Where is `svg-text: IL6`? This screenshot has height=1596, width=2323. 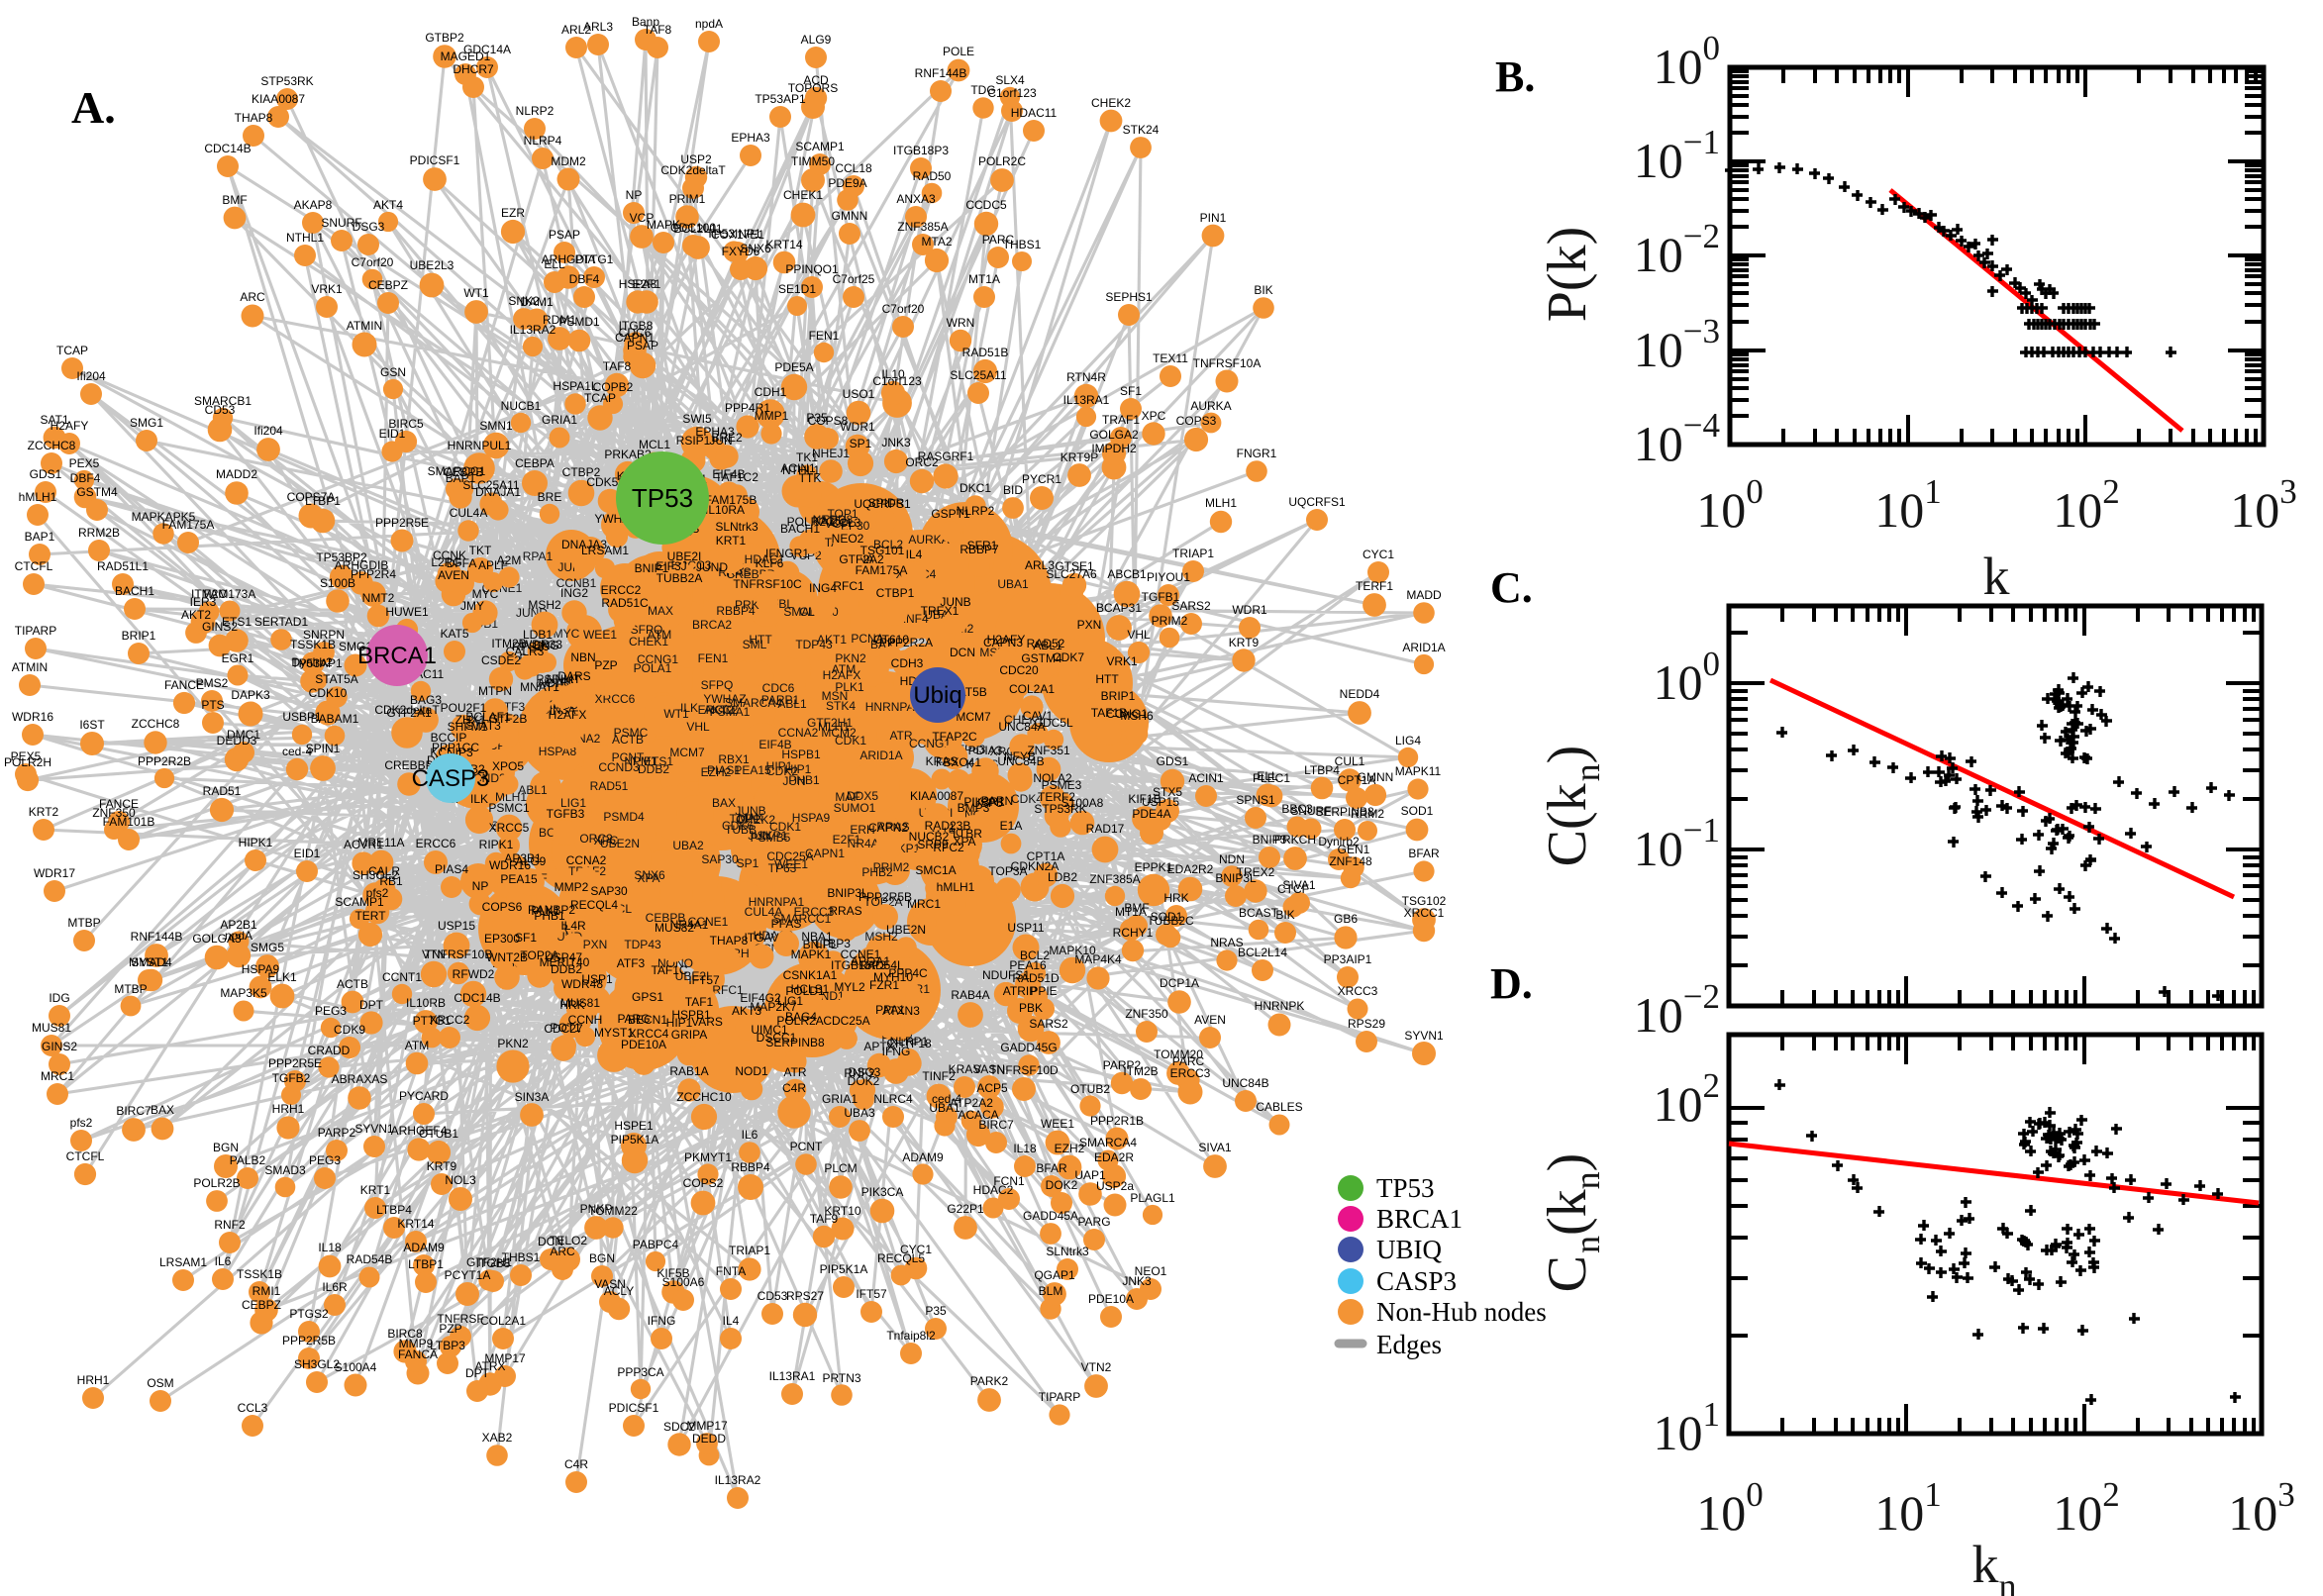
svg-text: IL6 is located at coordinates (750, 1135).